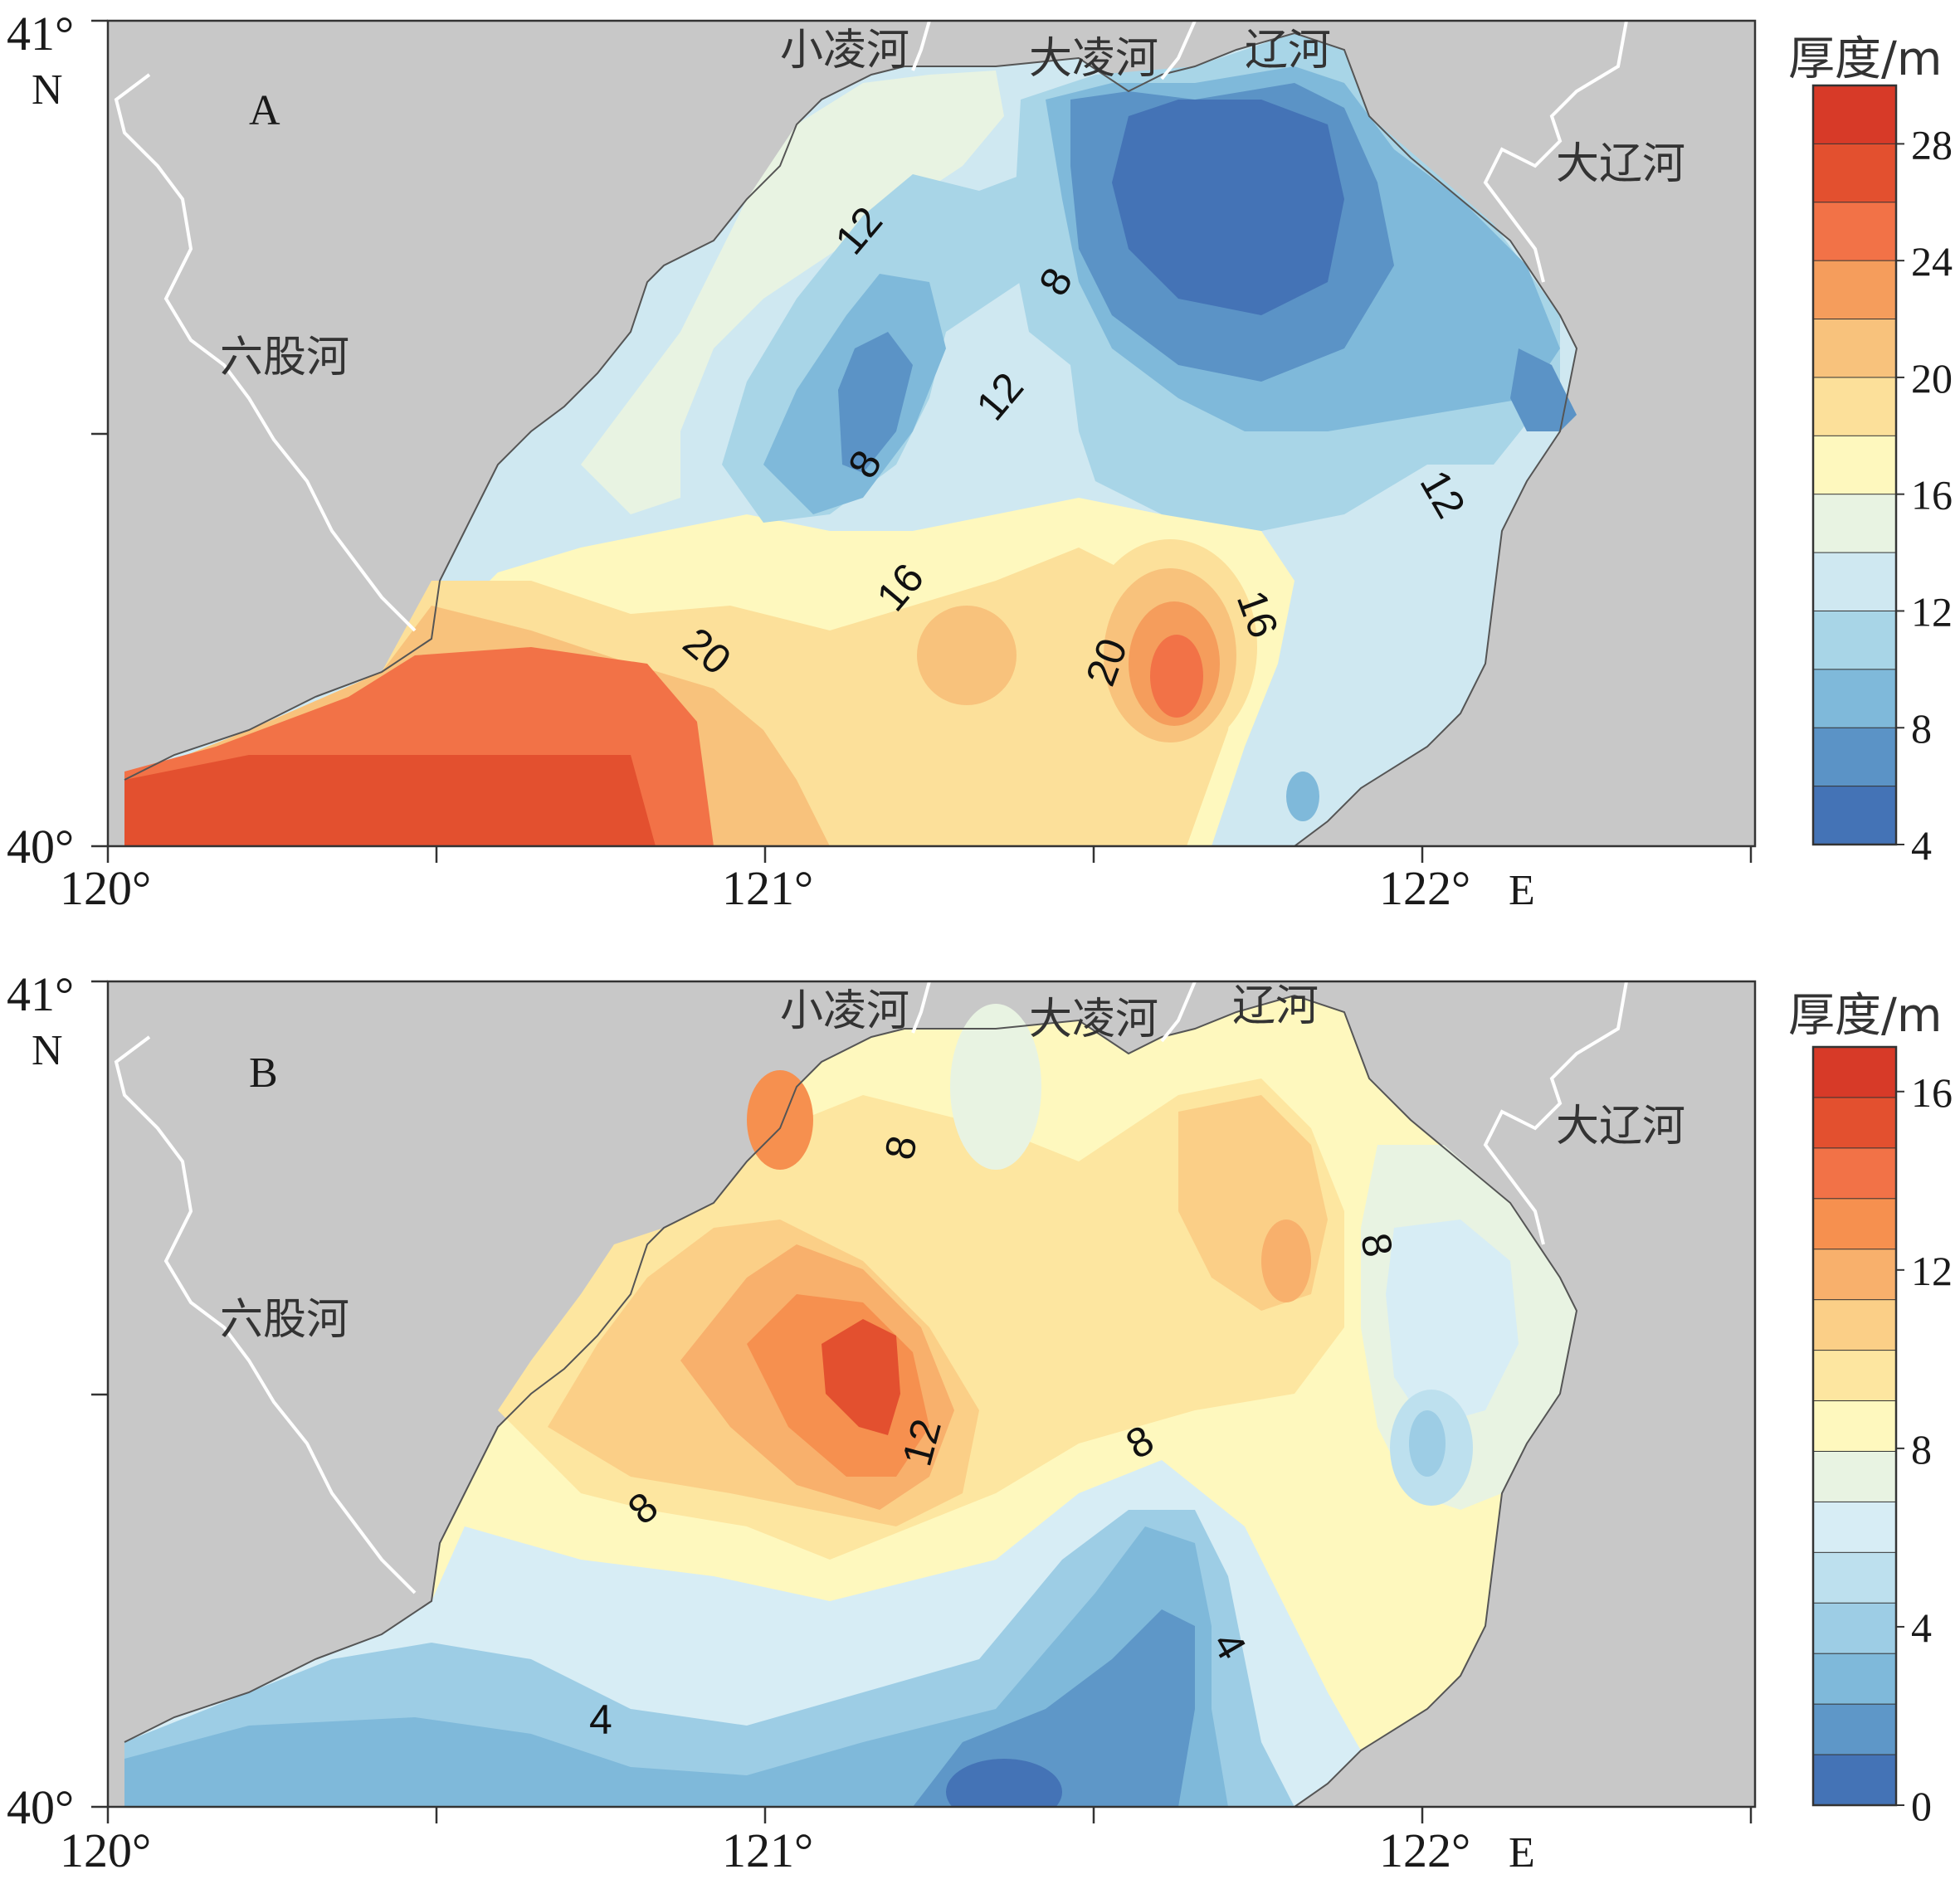  Describe the element at coordinates (1932, 144) in the screenshot. I see `legend-tick-label: 28` at that location.